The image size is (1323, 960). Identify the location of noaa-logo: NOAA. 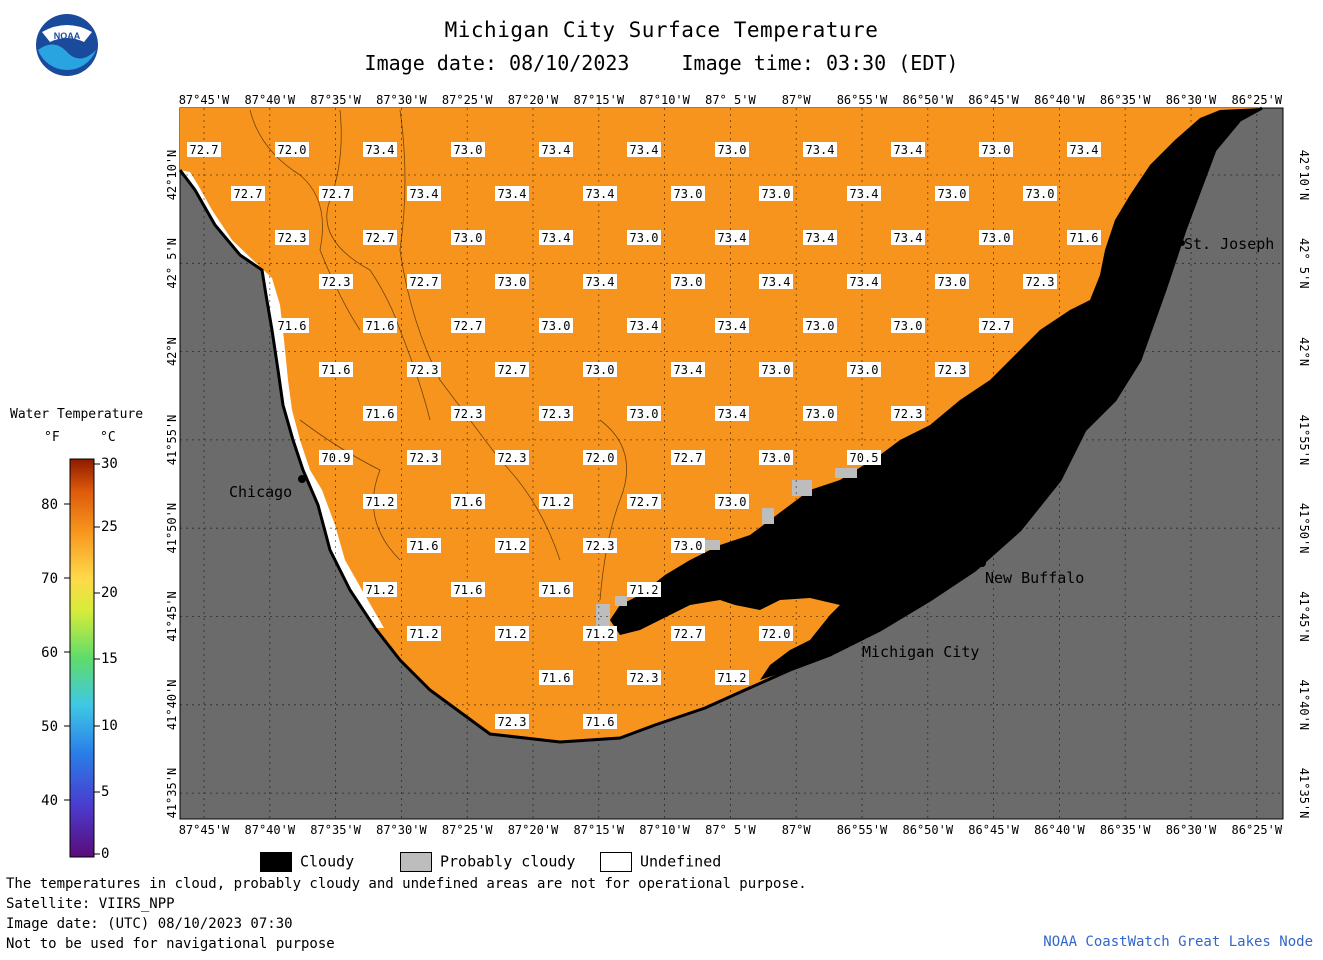
(67, 45).